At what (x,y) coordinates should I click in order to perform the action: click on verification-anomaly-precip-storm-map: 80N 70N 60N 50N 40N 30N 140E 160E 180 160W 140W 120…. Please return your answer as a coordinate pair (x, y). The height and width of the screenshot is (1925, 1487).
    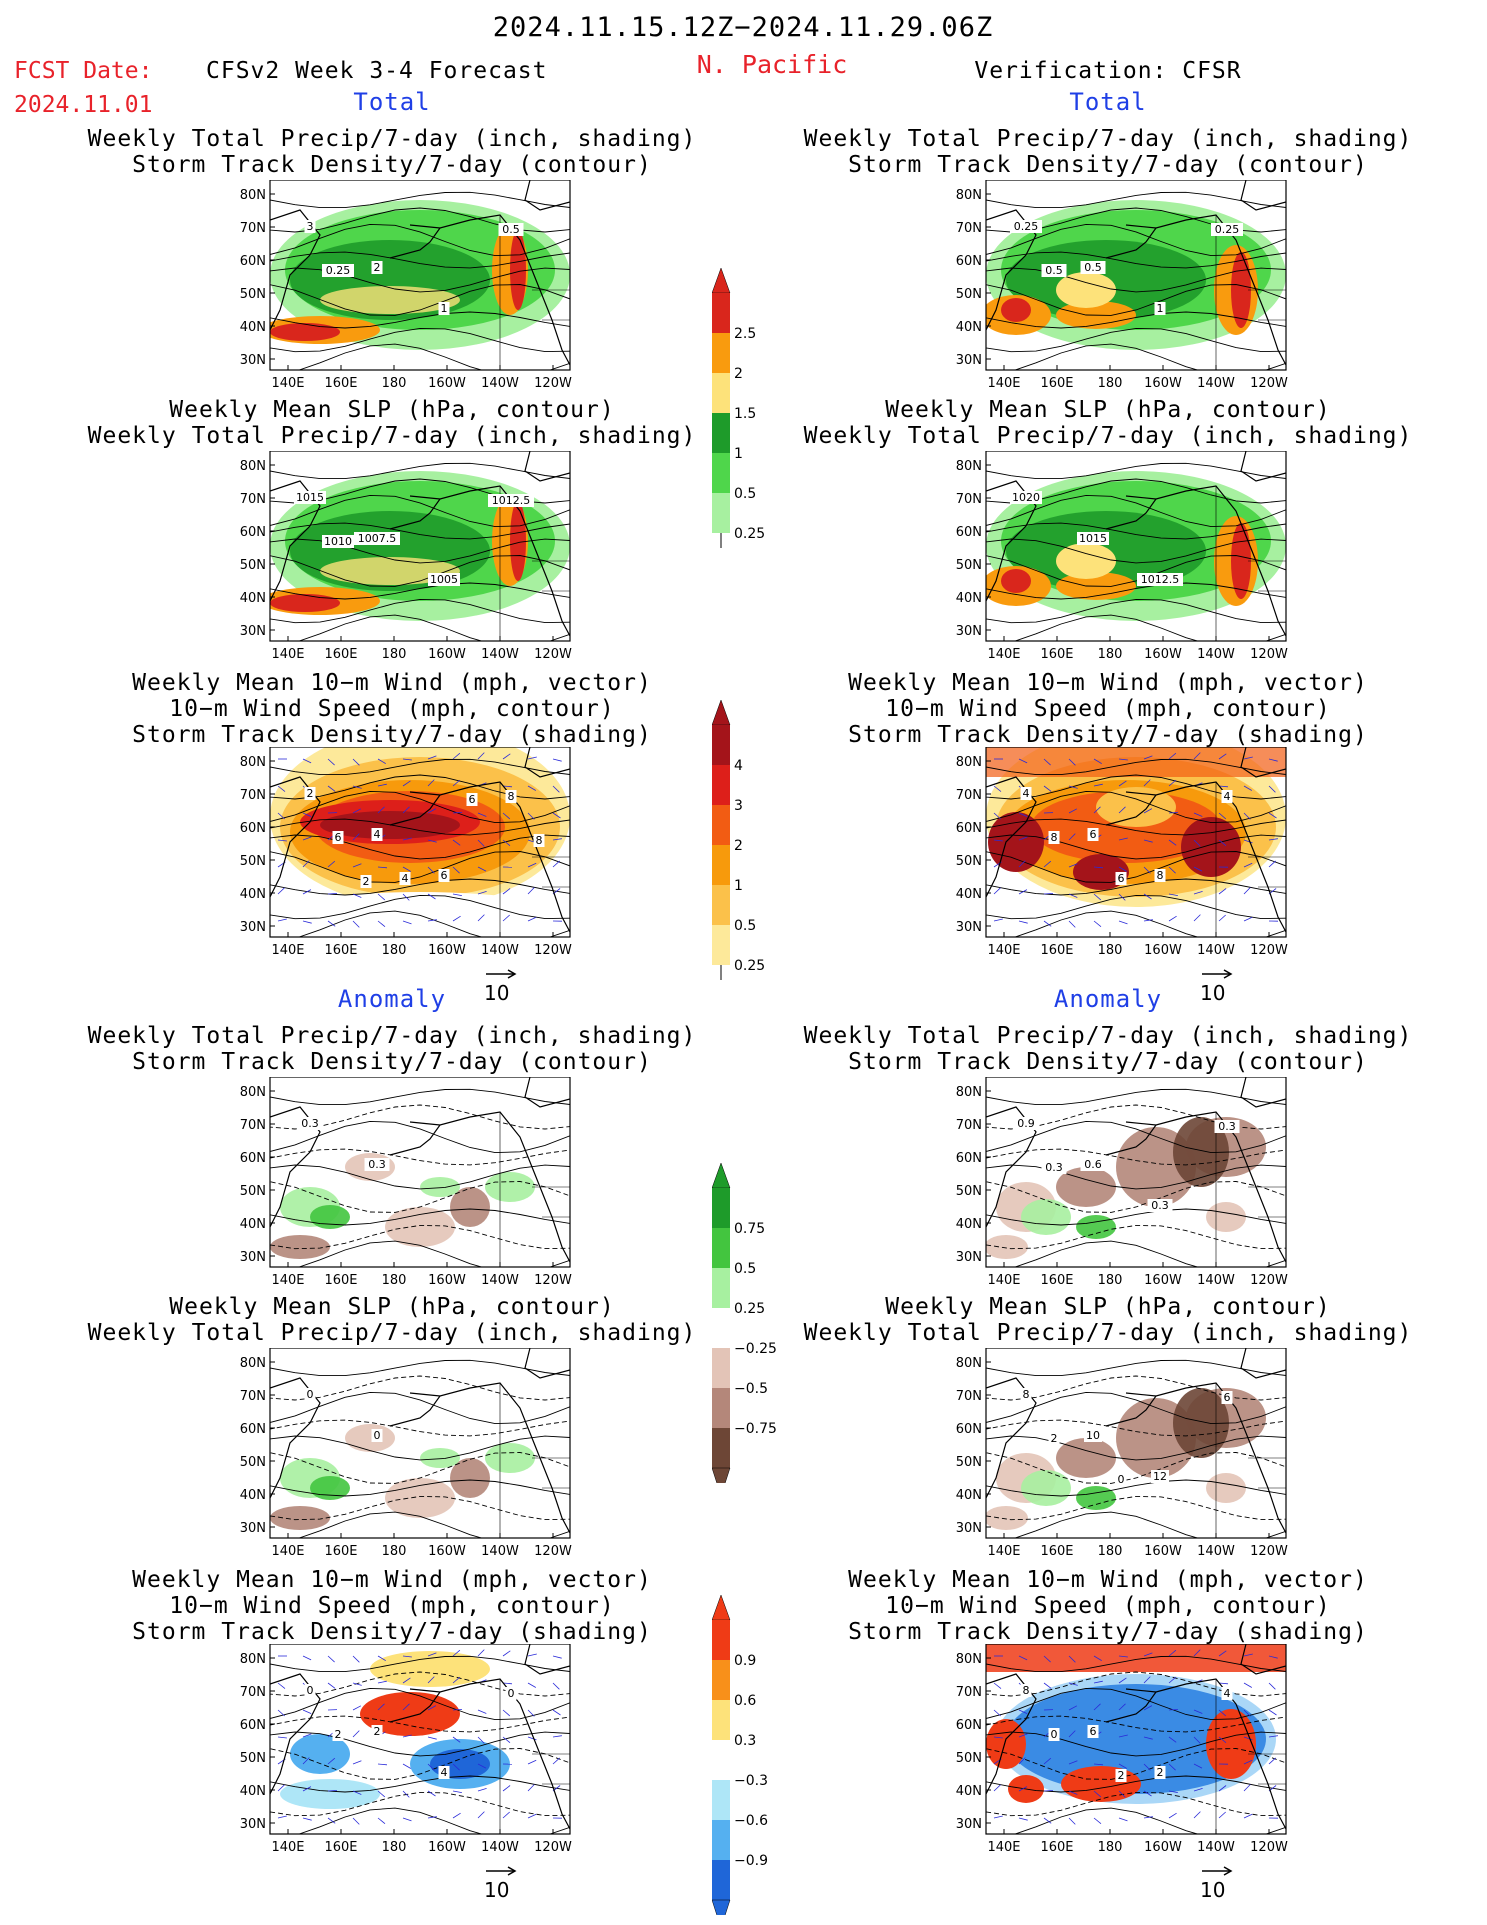
    Looking at the image, I should click on (1133, 1186).